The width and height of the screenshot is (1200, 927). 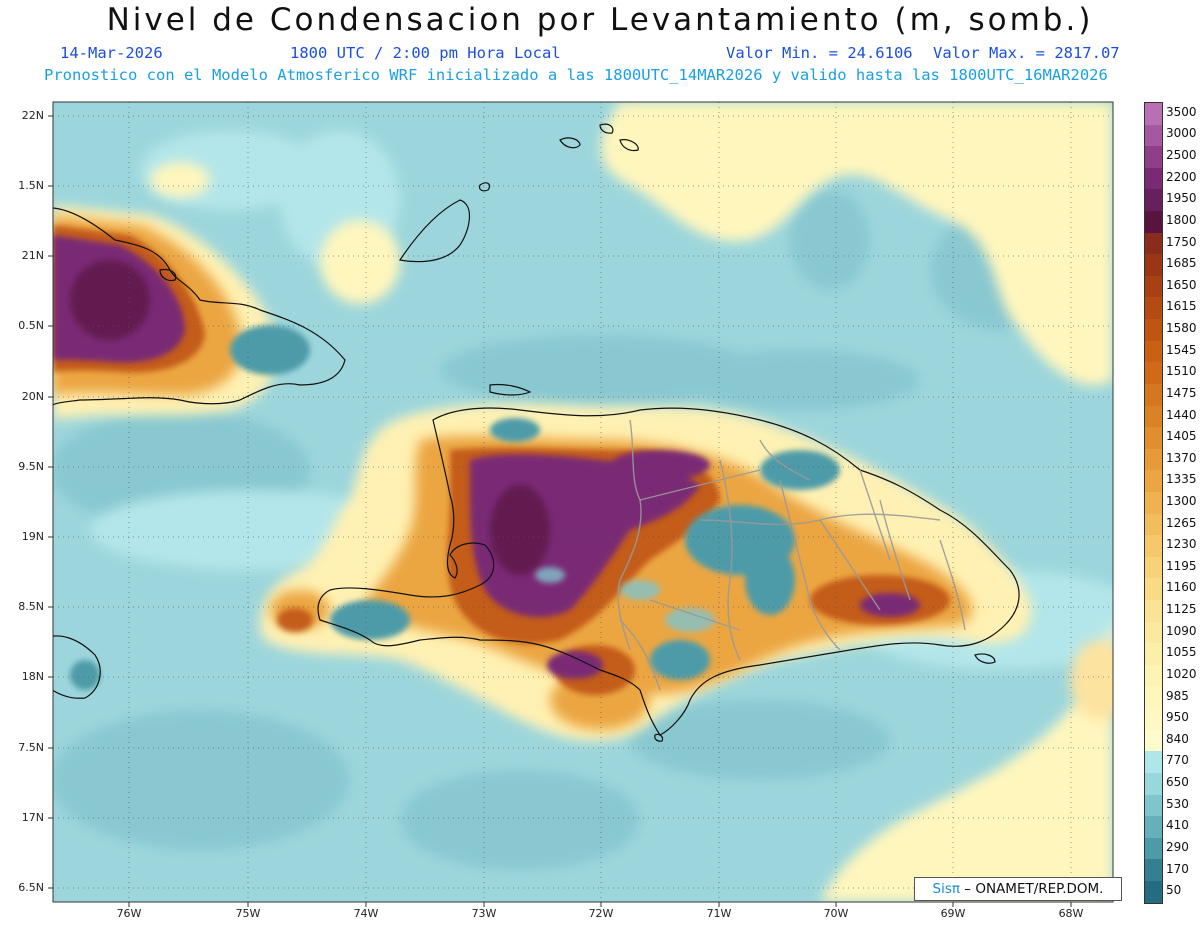 I want to click on lat-label: 19N, so click(x=32, y=536).